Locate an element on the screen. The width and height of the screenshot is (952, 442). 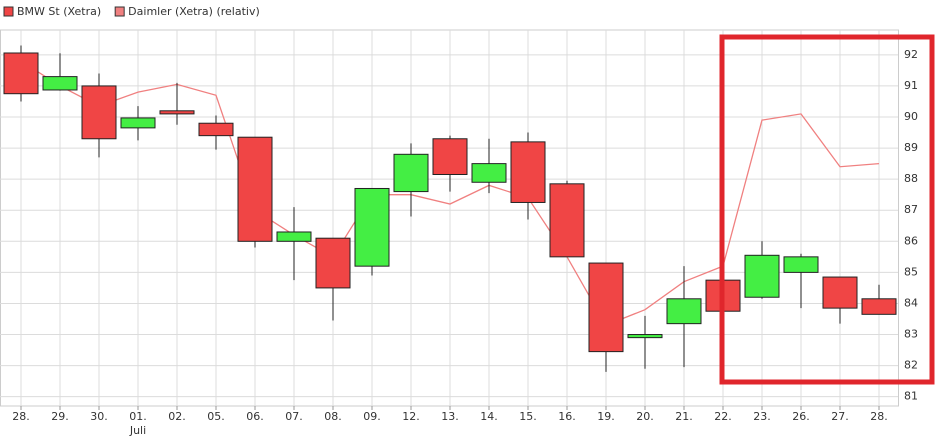
x-tick-label: 12. is located at coordinates (411, 416).